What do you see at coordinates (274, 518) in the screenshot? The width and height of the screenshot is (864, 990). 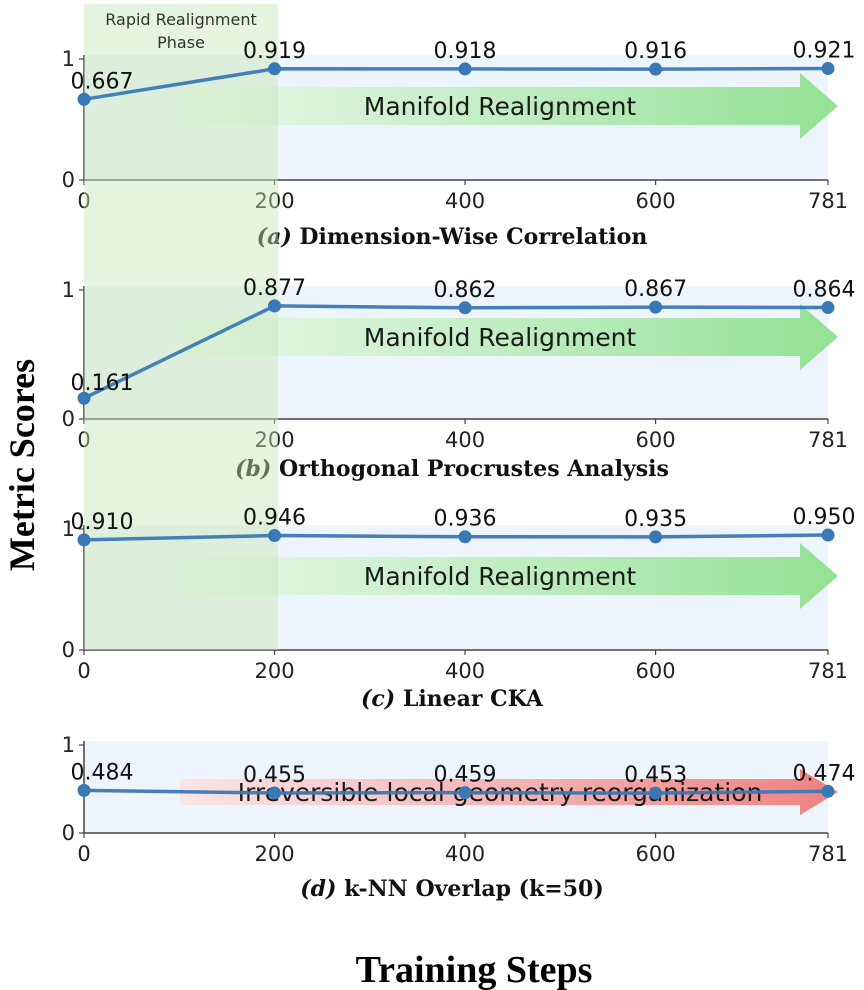 I see `panel-c-data-label: 0.946` at bounding box center [274, 518].